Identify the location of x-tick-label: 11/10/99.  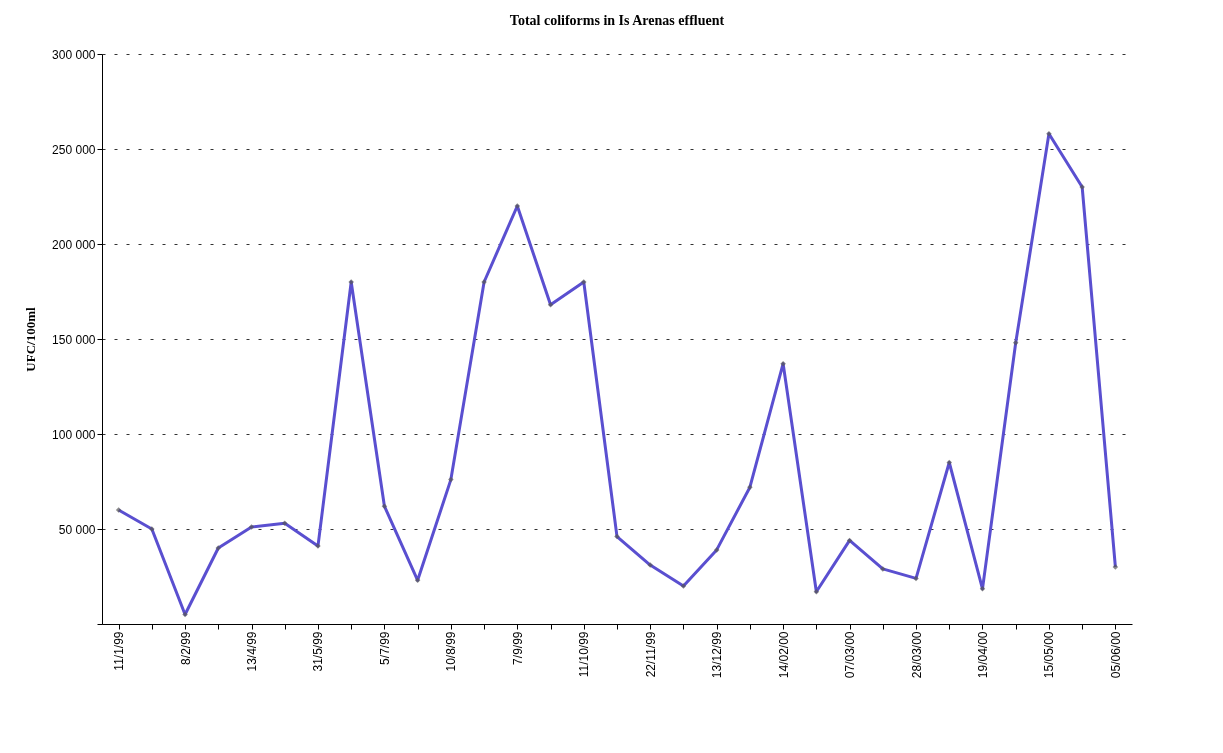
(584, 654).